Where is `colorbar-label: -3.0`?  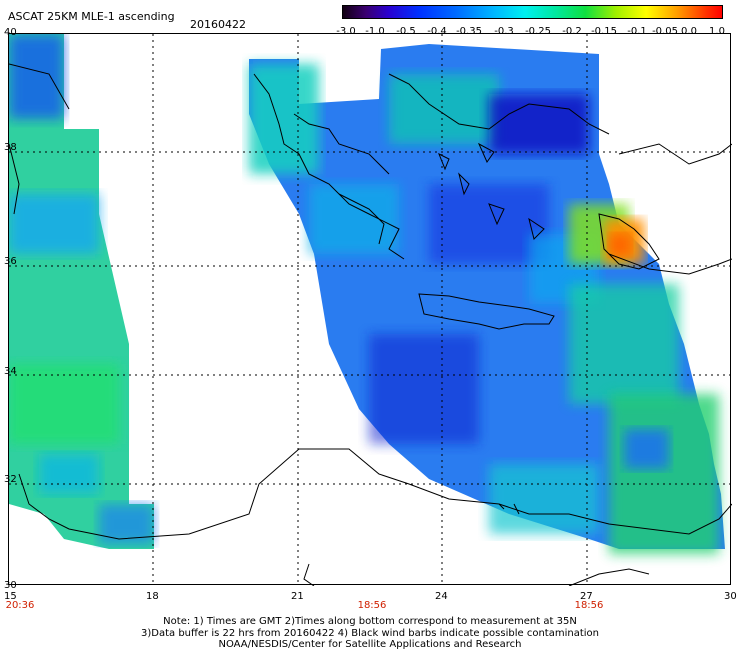 colorbar-label: -3.0 is located at coordinates (346, 31).